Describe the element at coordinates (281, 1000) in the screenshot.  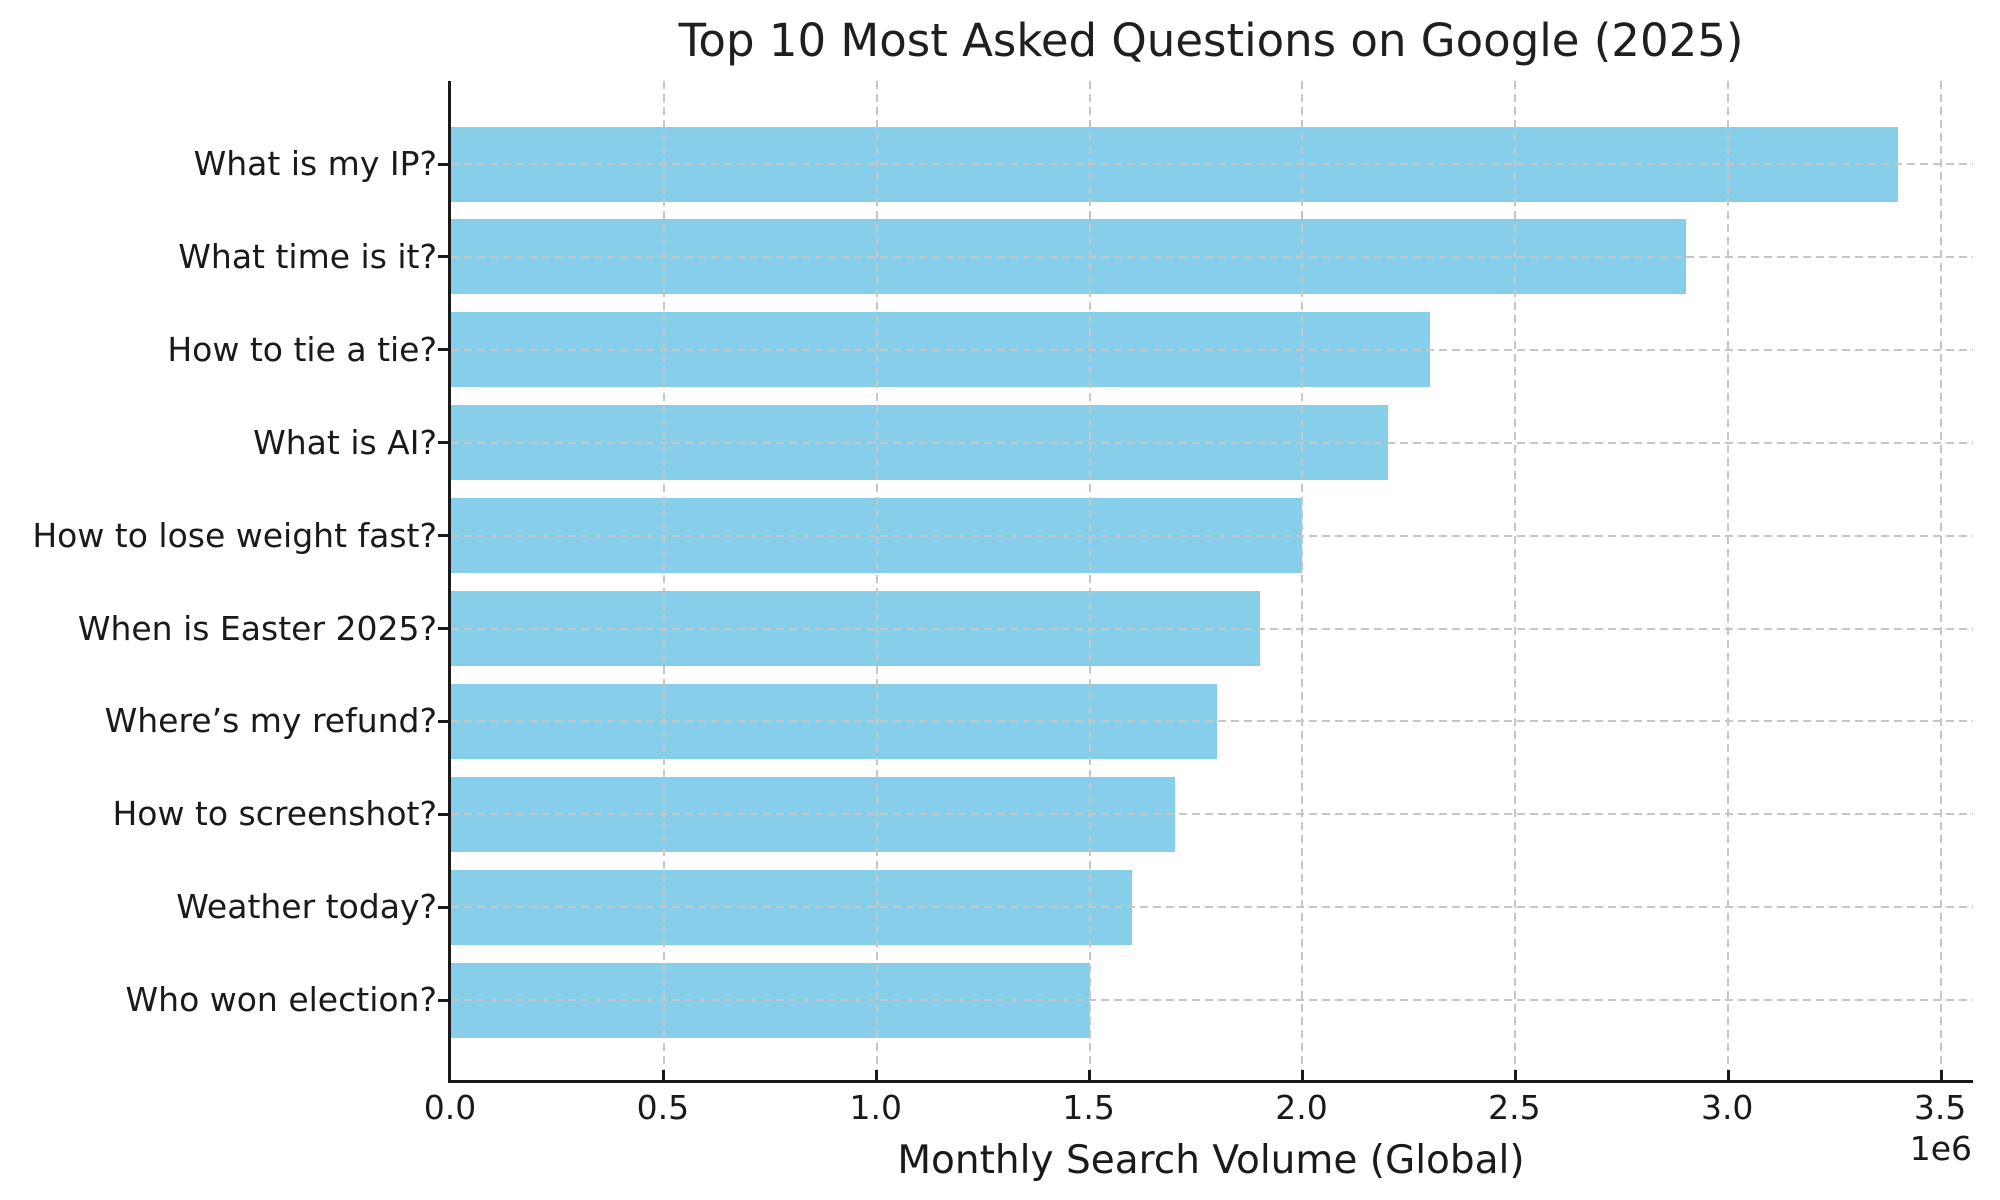
I see `y-tick-label: Who won election?` at that location.